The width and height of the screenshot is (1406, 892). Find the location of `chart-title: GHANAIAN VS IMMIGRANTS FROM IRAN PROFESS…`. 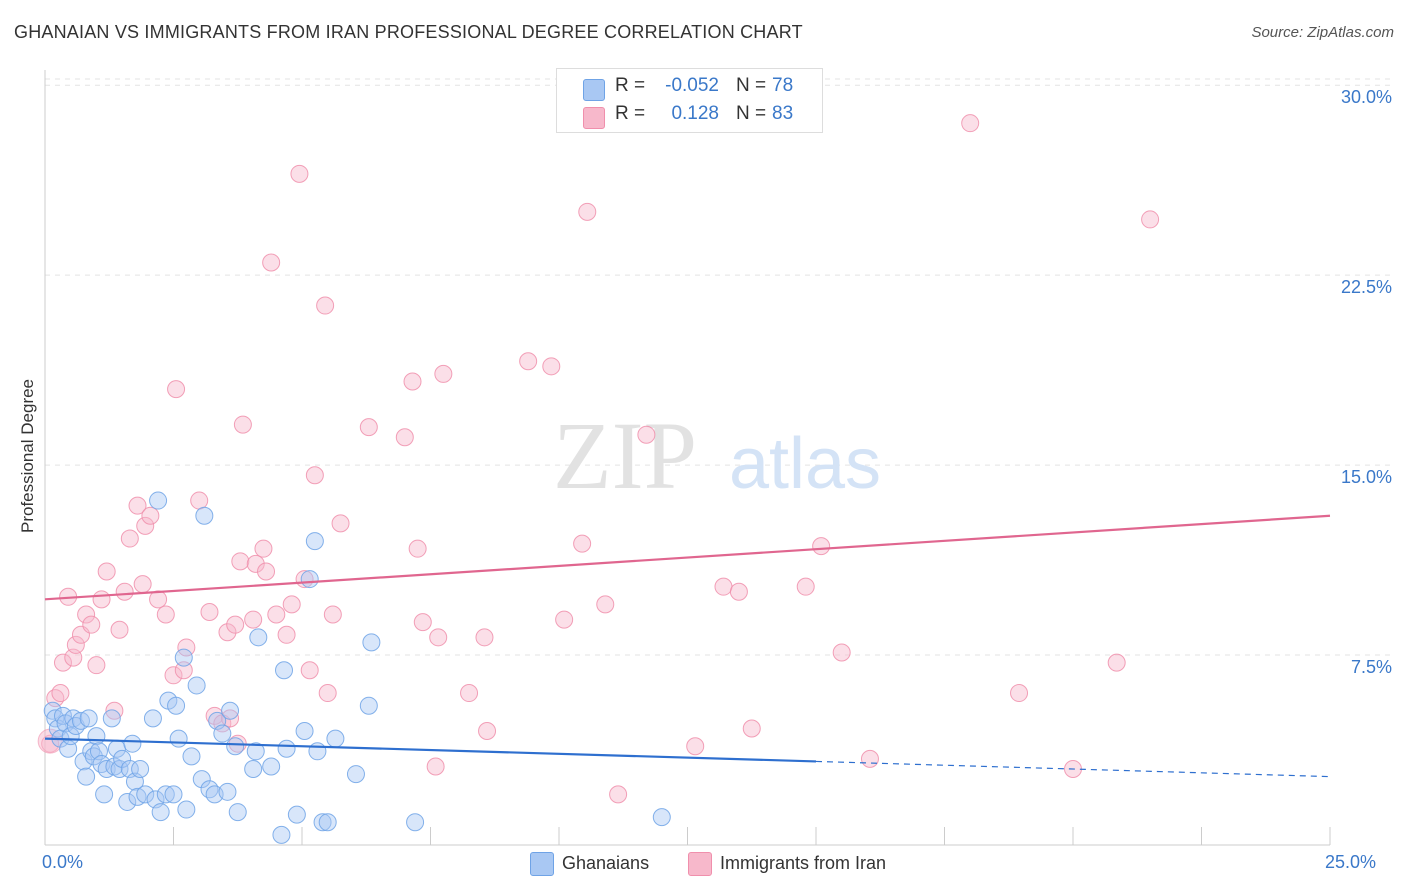

chart-title: GHANAIAN VS IMMIGRANTS FROM IRAN PROFESS… is located at coordinates (408, 32).